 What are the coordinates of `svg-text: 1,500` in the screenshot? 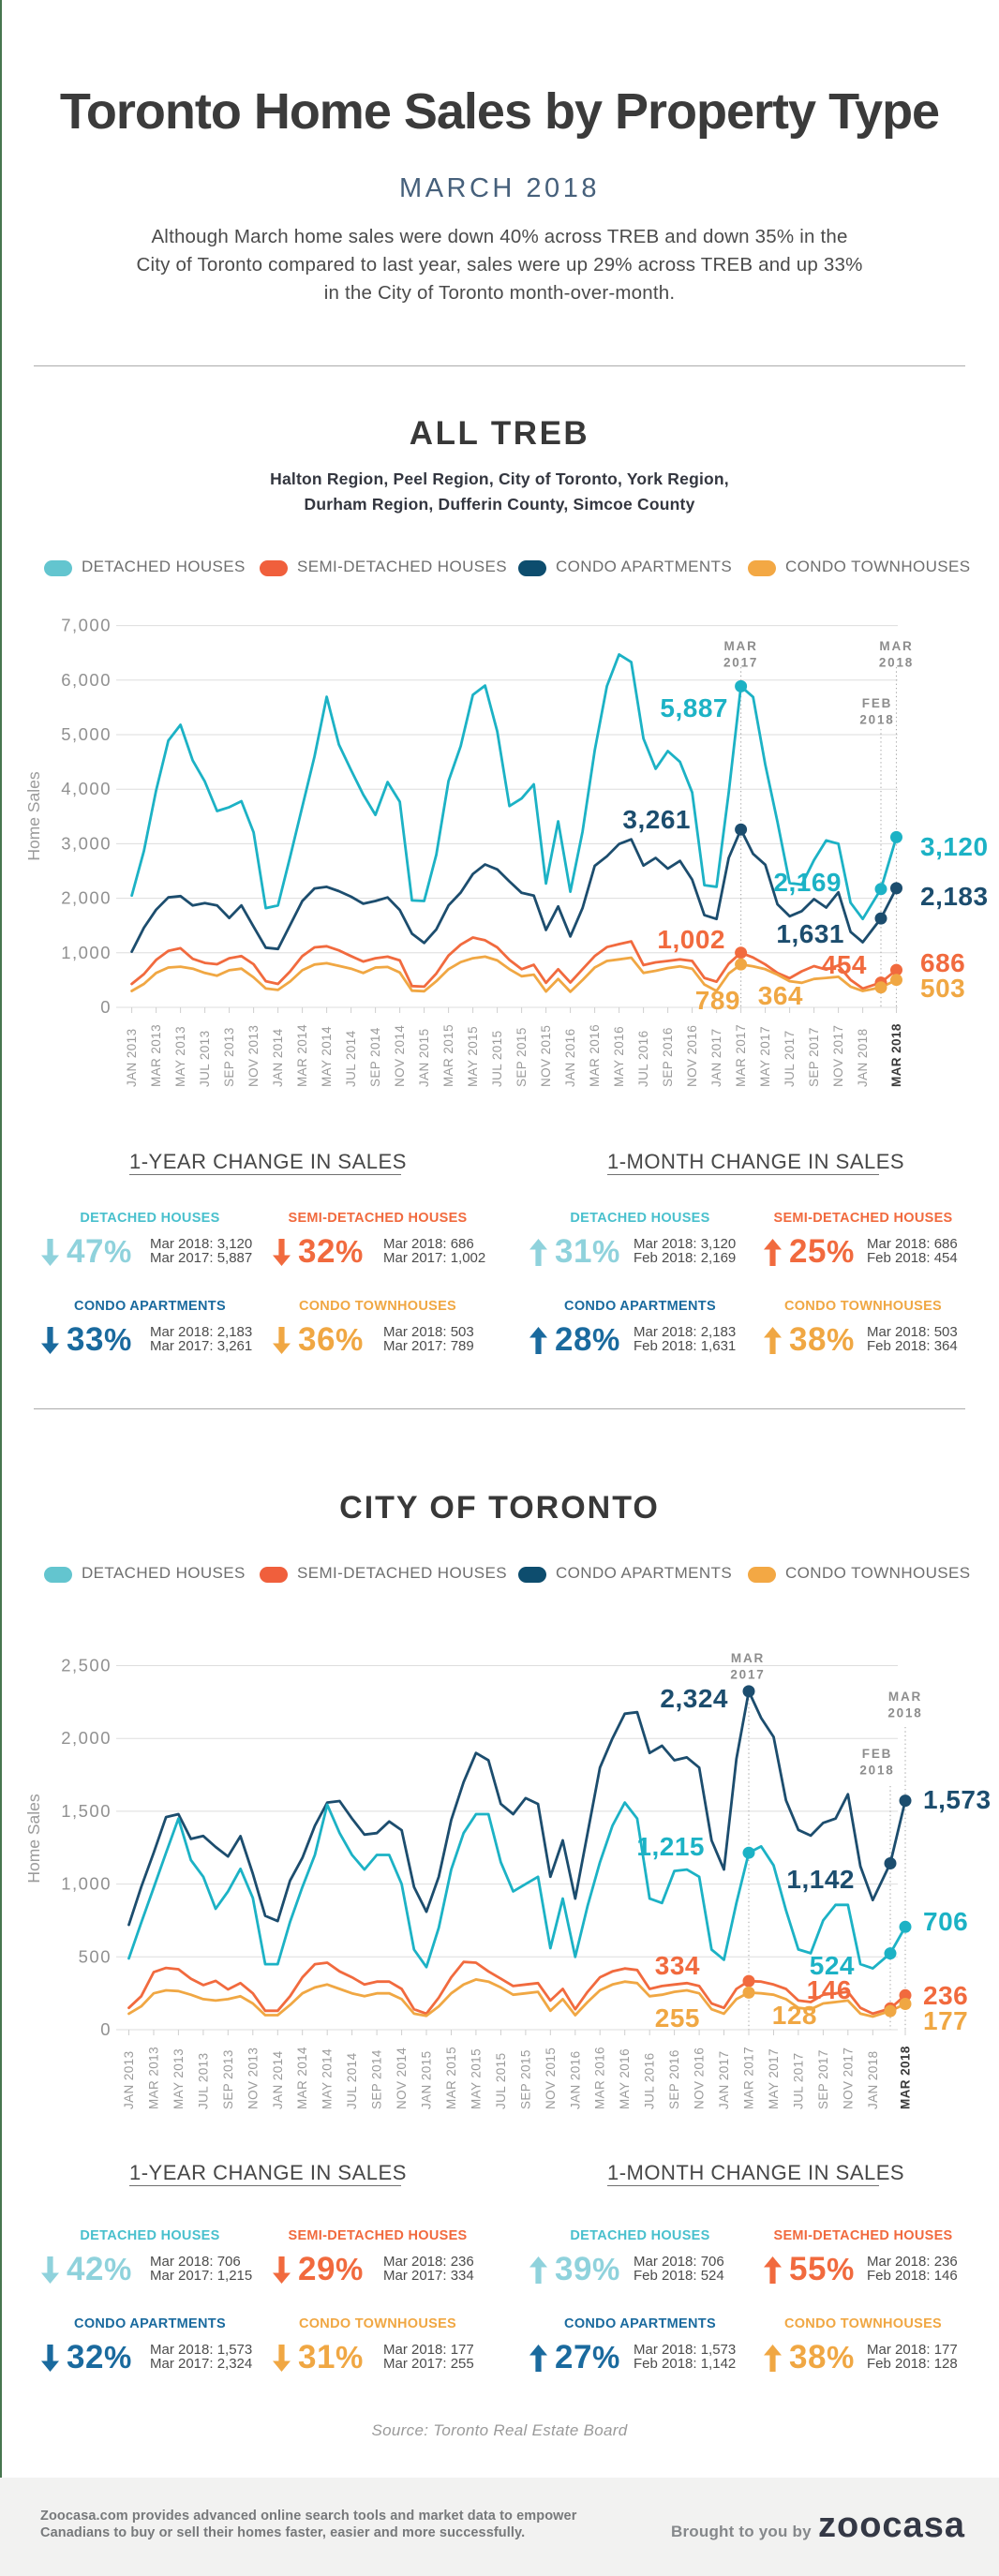 It's located at (86, 1811).